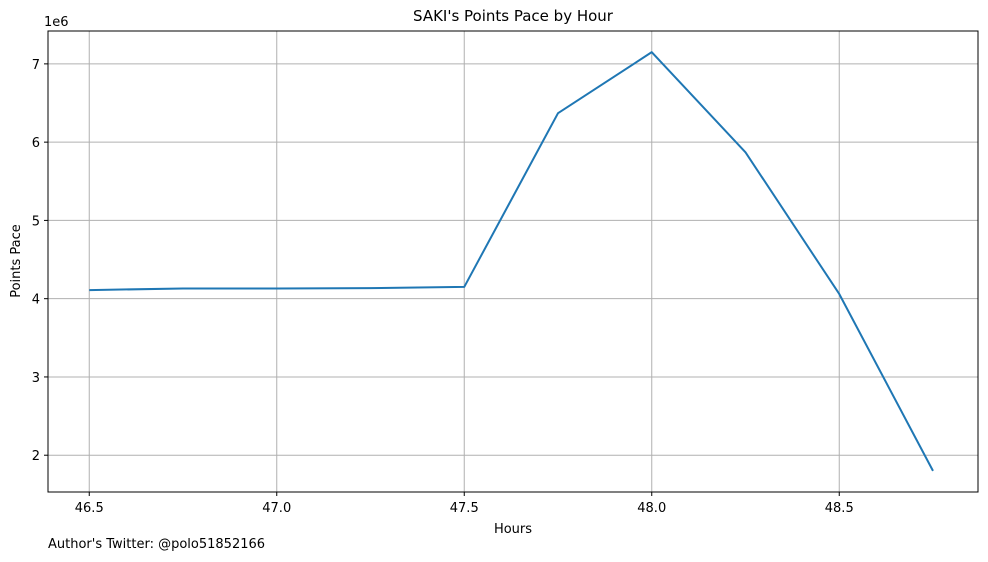 The image size is (988, 562). Describe the element at coordinates (839, 508) in the screenshot. I see `x-tick-label: 48.5` at that location.